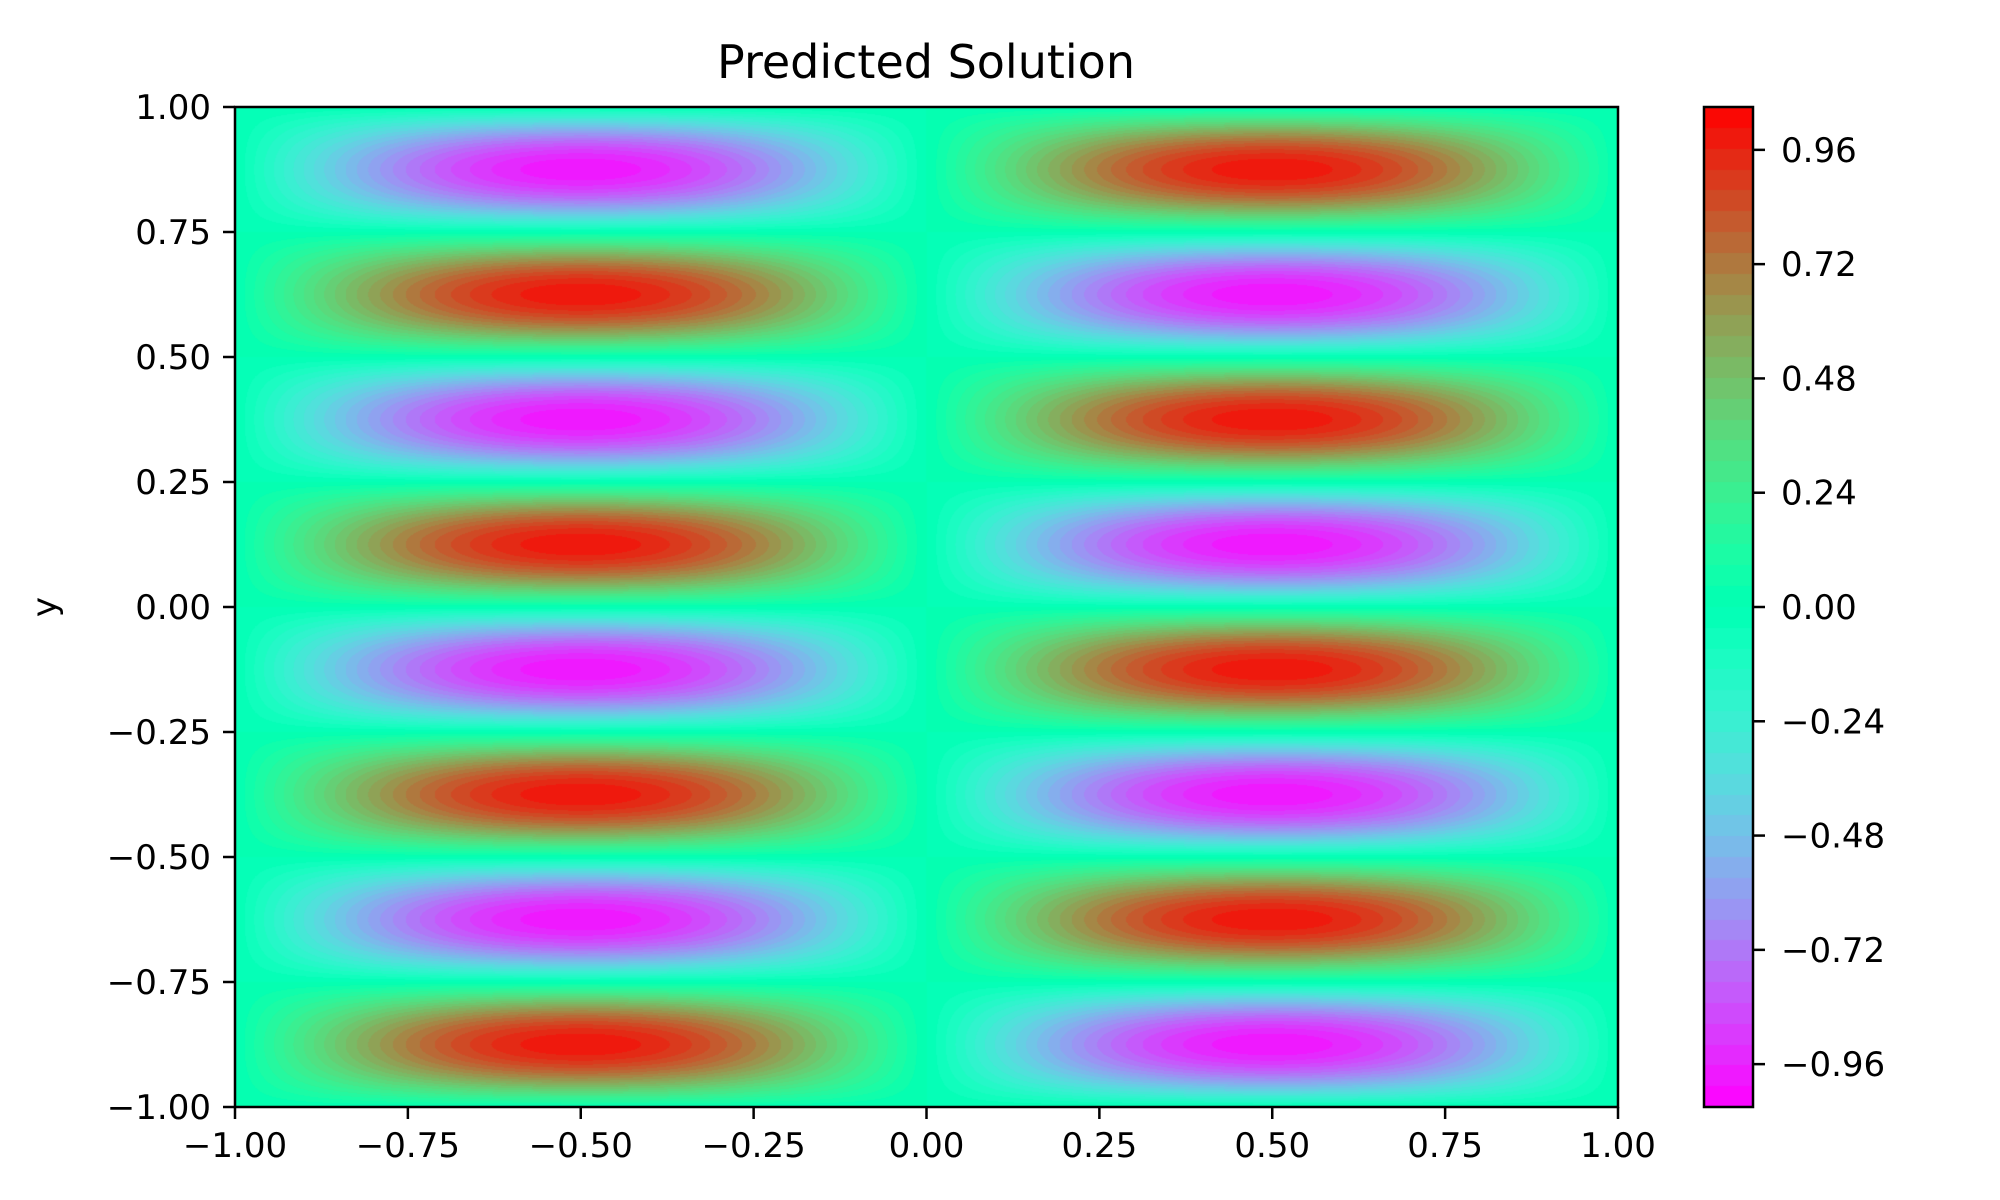  I want to click on y-tick-label: 1.00, so click(173, 108).